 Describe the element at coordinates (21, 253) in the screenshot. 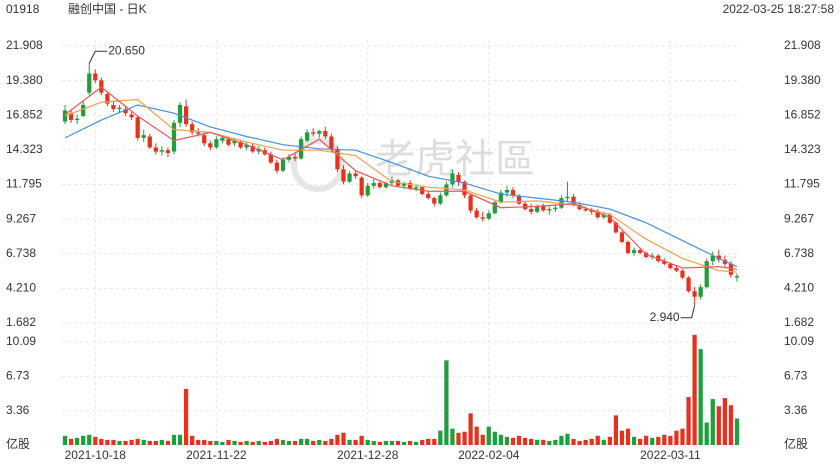

I see `y-tick-label: 6.738` at that location.